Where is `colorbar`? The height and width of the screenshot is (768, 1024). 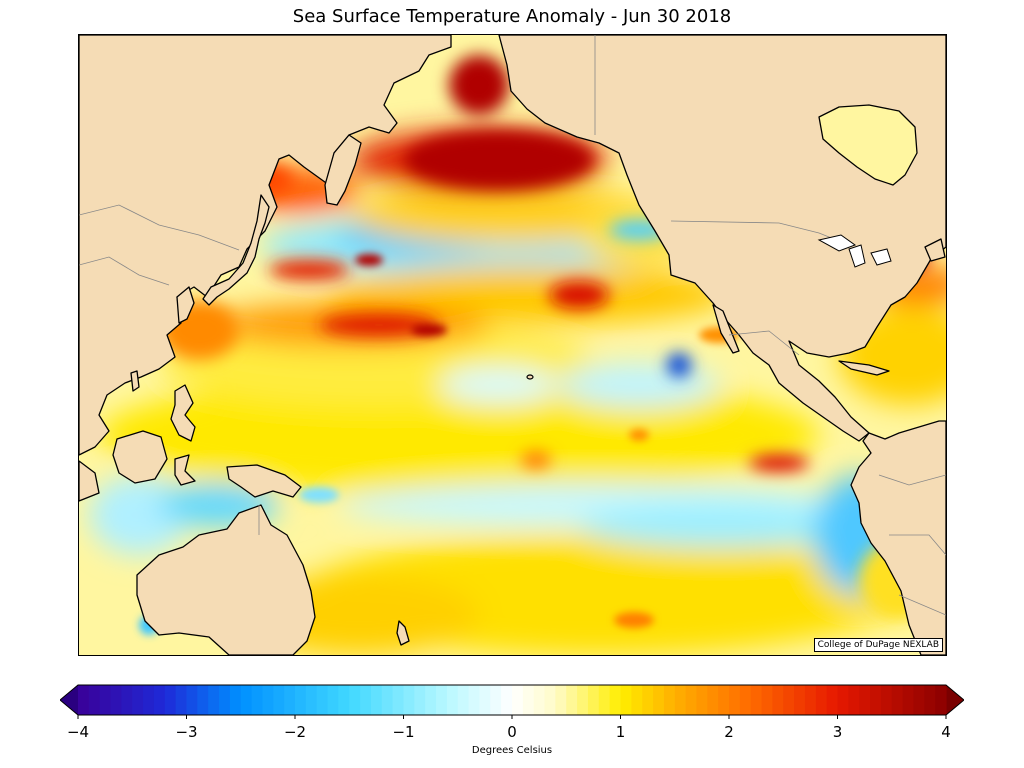
colorbar is located at coordinates (512, 701).